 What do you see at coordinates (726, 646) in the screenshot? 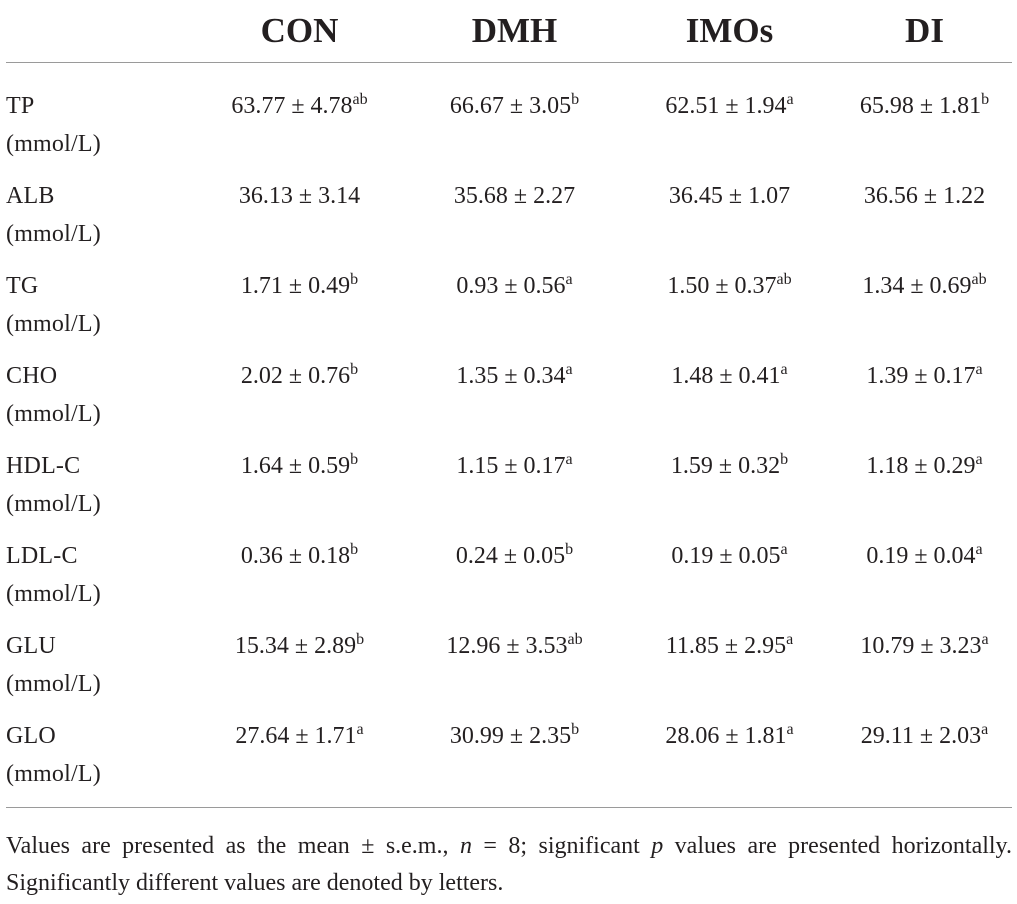
I see `mean-sem-value: 11.85 ± 2.95` at bounding box center [726, 646].